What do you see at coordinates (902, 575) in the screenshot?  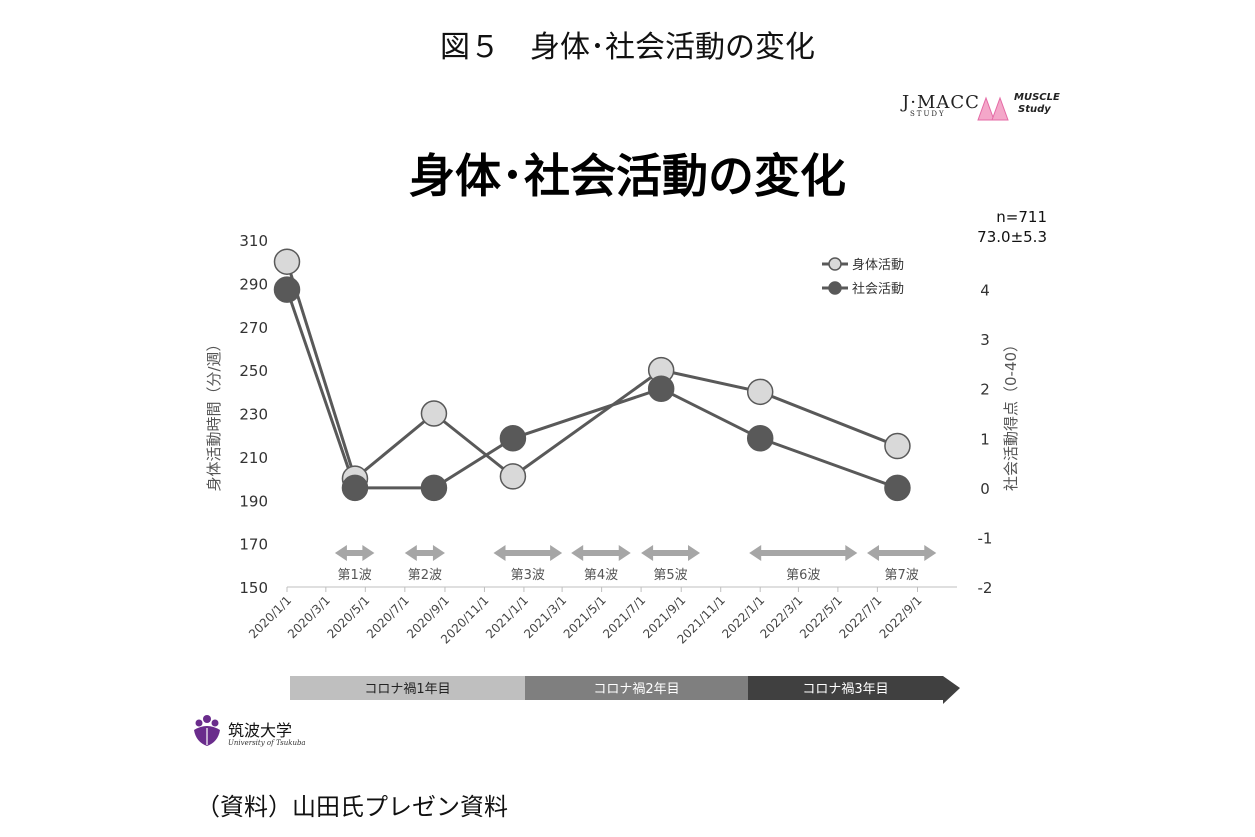 I see `wave-label: 第7波` at bounding box center [902, 575].